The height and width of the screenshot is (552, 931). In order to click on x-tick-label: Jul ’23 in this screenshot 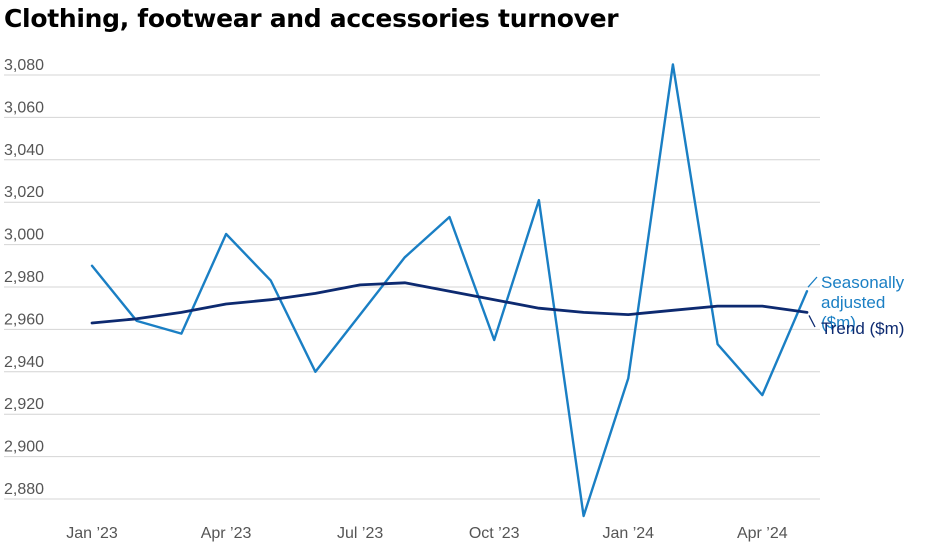, I will do `click(360, 533)`.